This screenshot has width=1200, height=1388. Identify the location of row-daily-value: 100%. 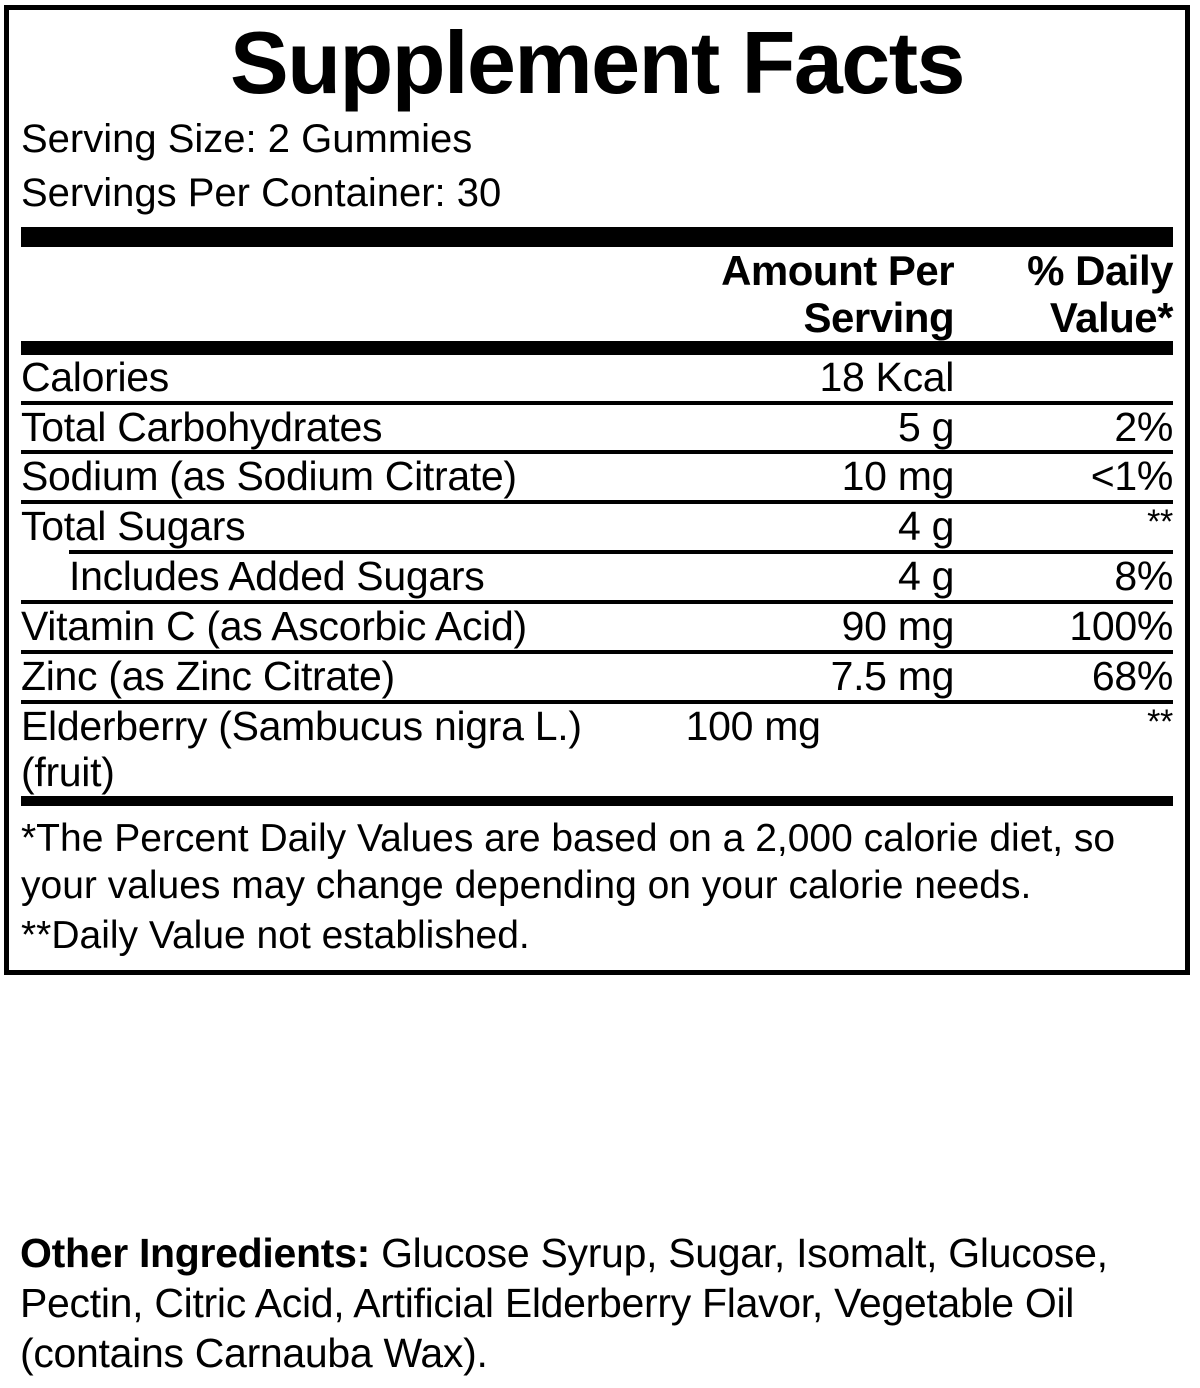
(1121, 626).